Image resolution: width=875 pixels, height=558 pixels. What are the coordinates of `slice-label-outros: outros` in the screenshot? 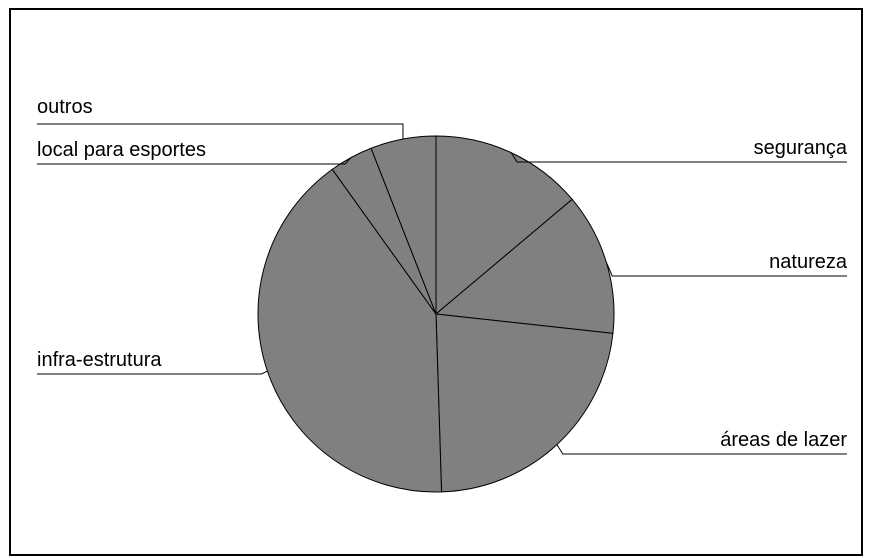 It's located at (65, 107).